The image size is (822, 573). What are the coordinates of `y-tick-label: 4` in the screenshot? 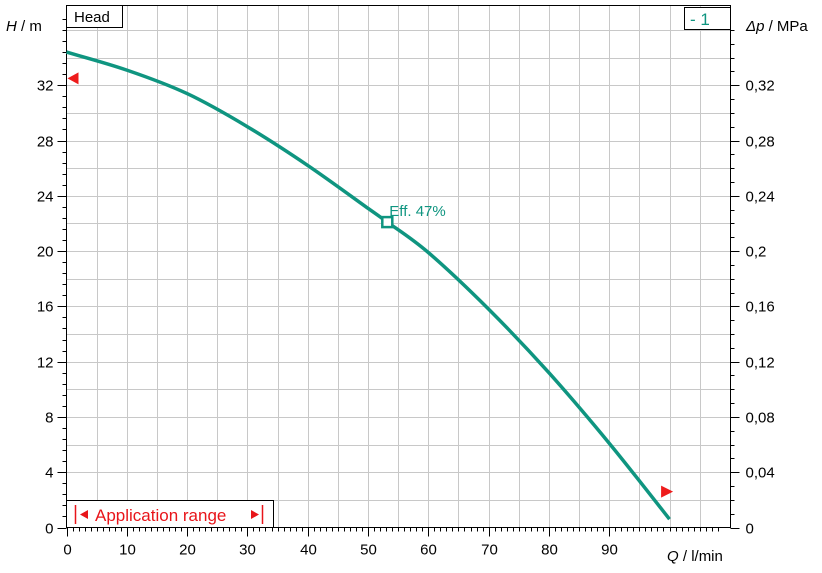 It's located at (49, 473).